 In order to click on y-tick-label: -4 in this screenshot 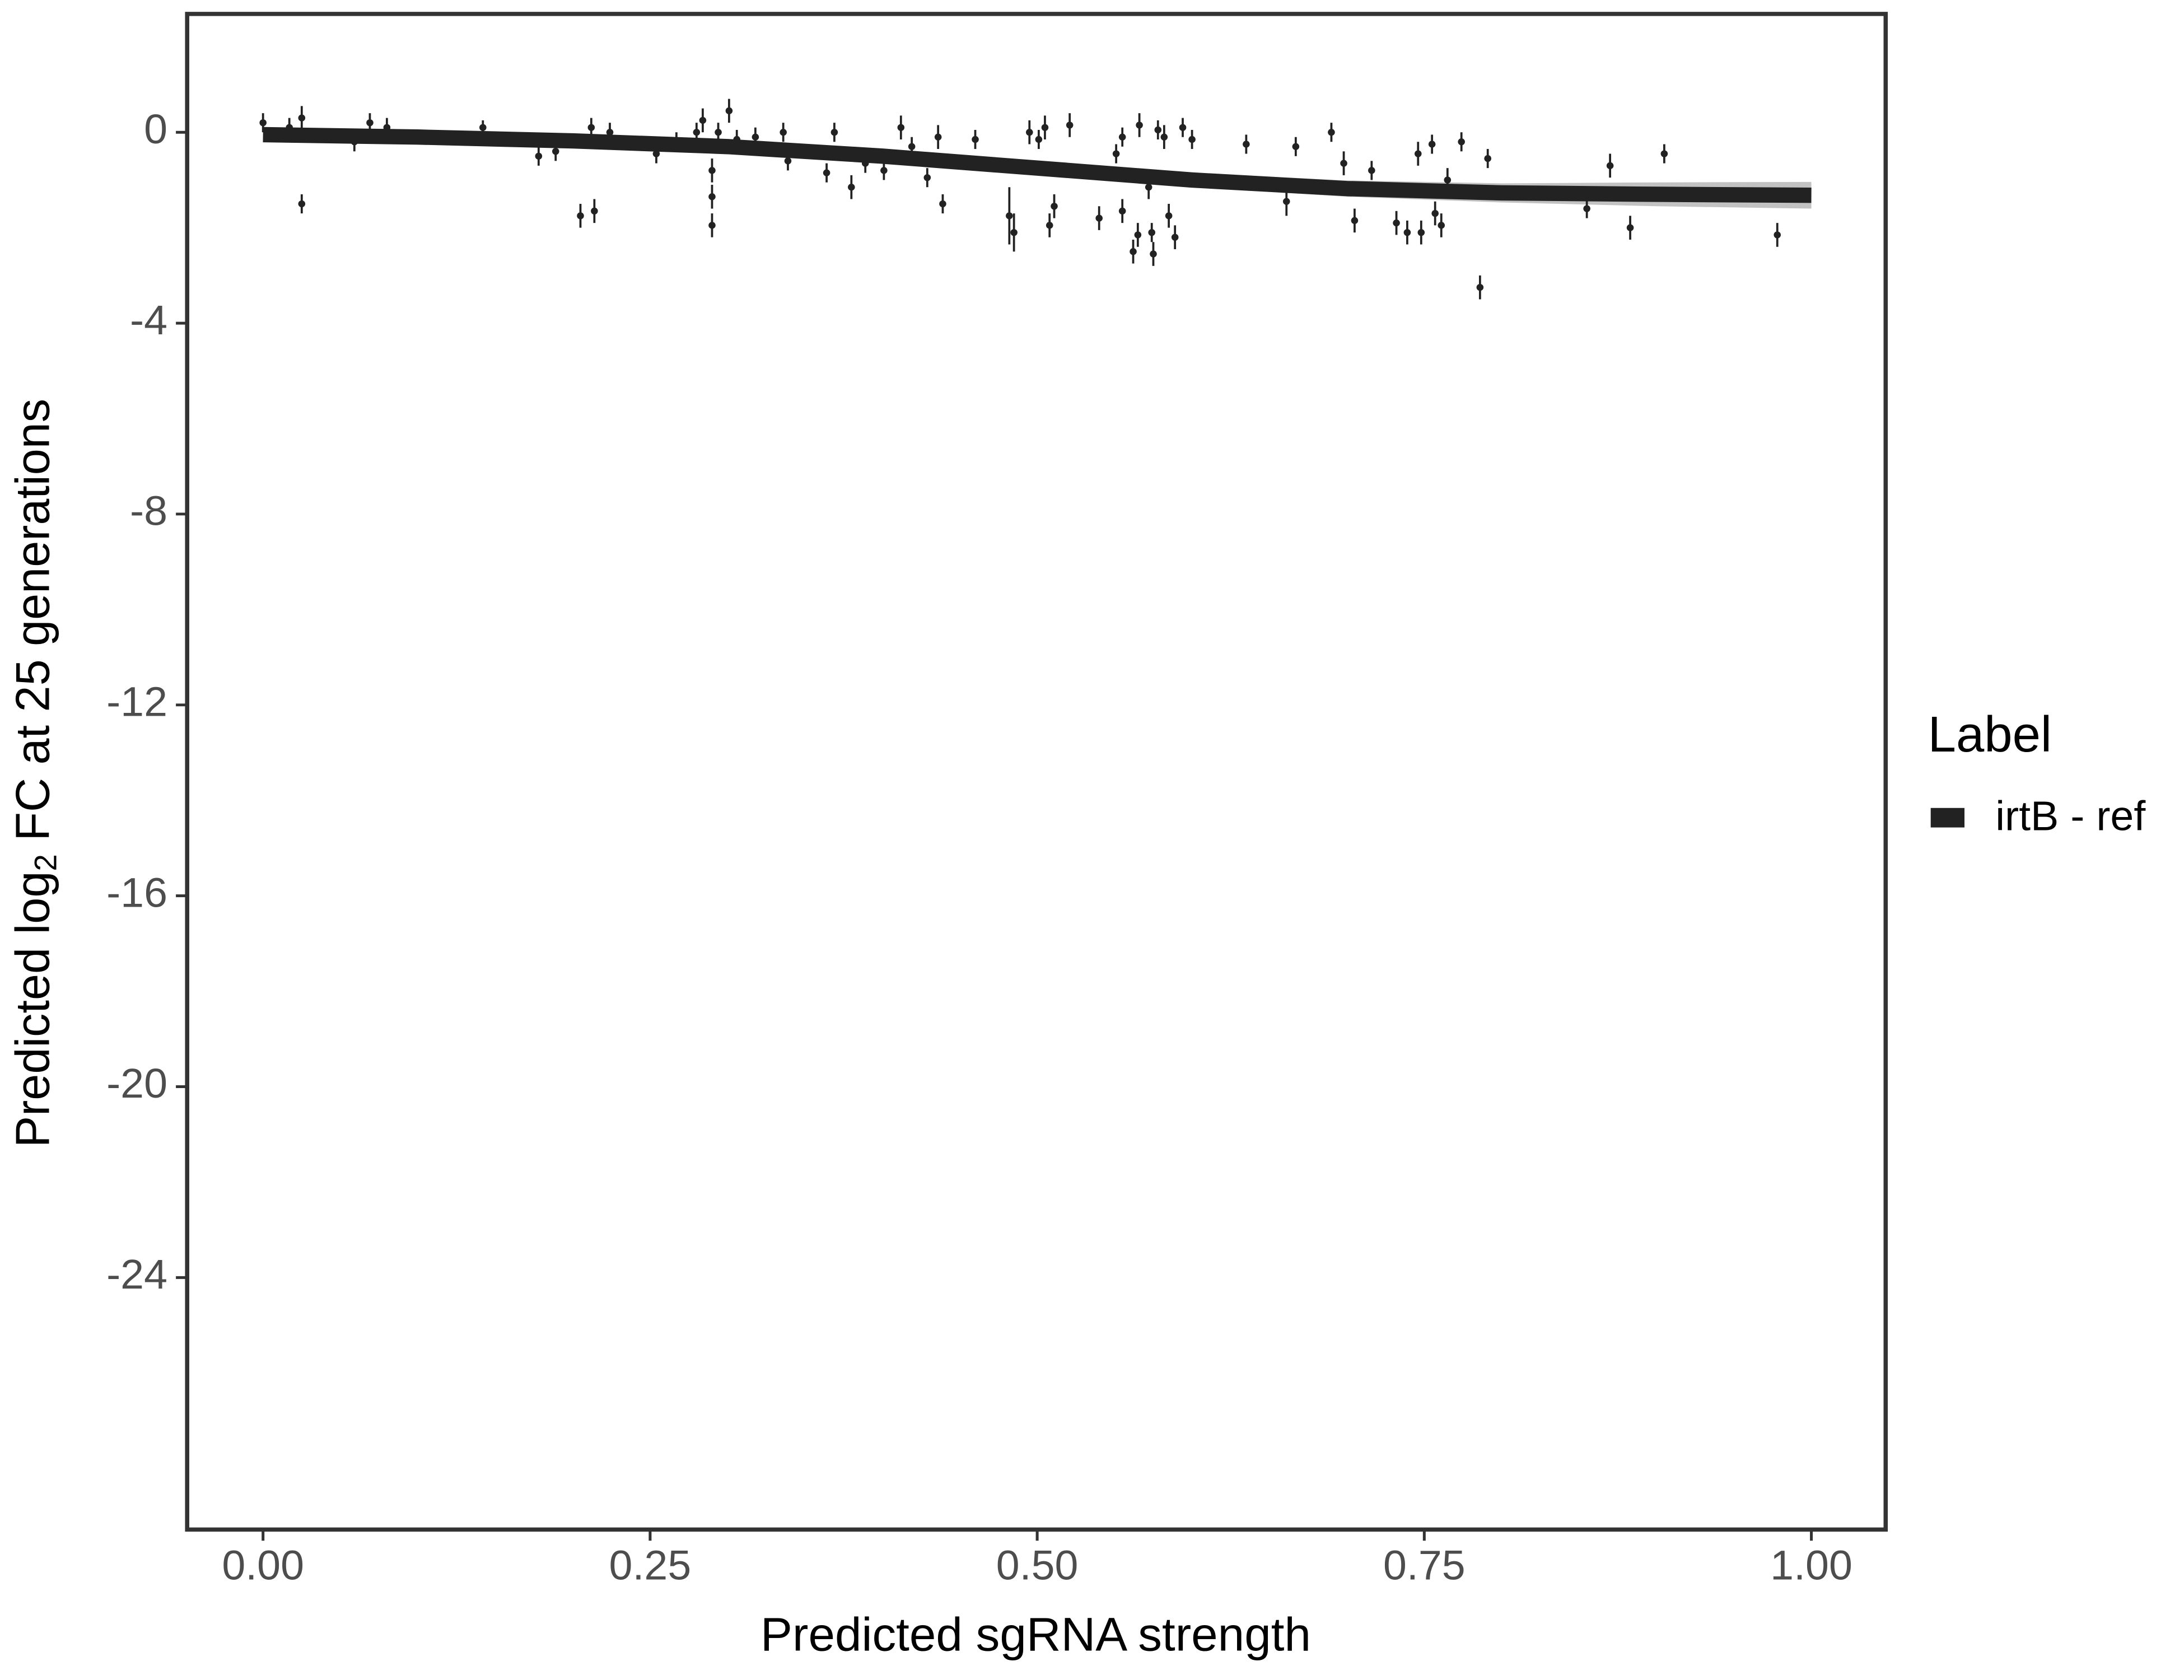, I will do `click(149, 320)`.